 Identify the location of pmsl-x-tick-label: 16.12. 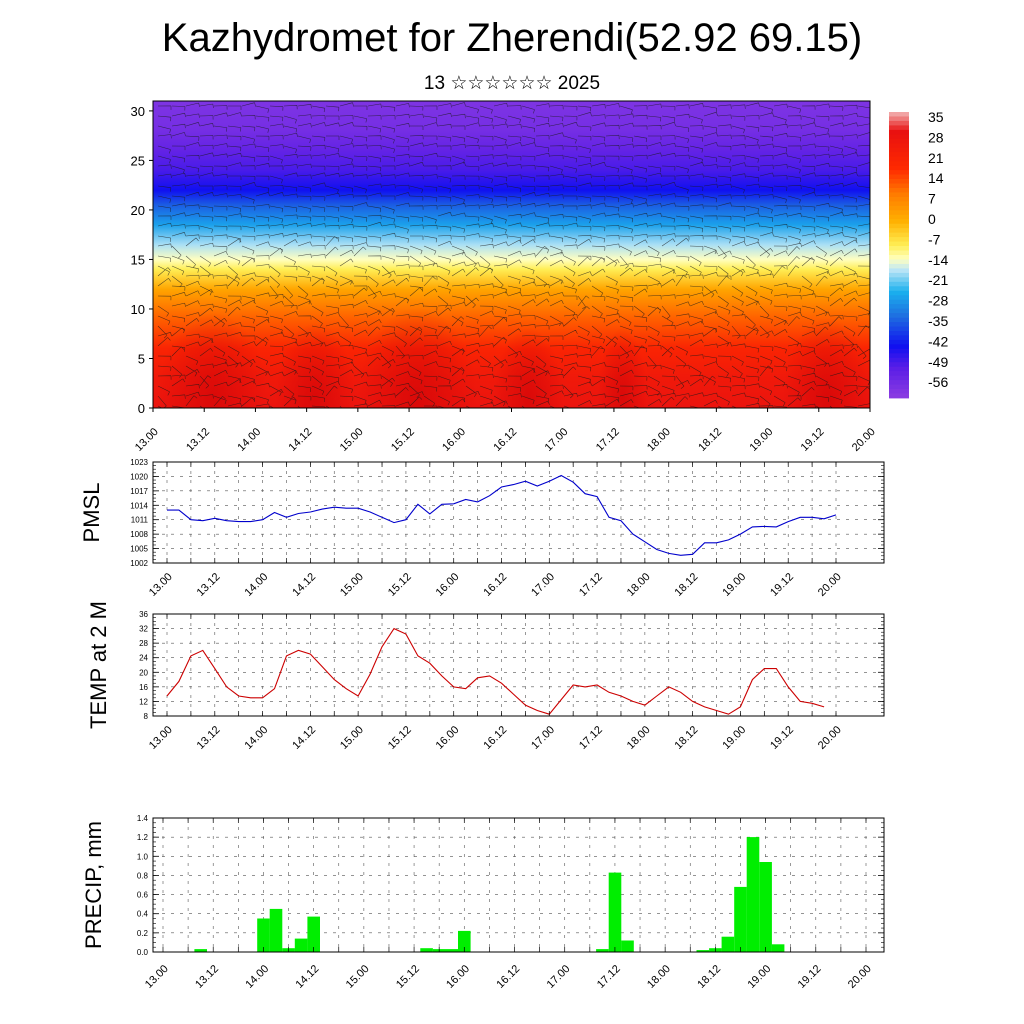
(495, 585).